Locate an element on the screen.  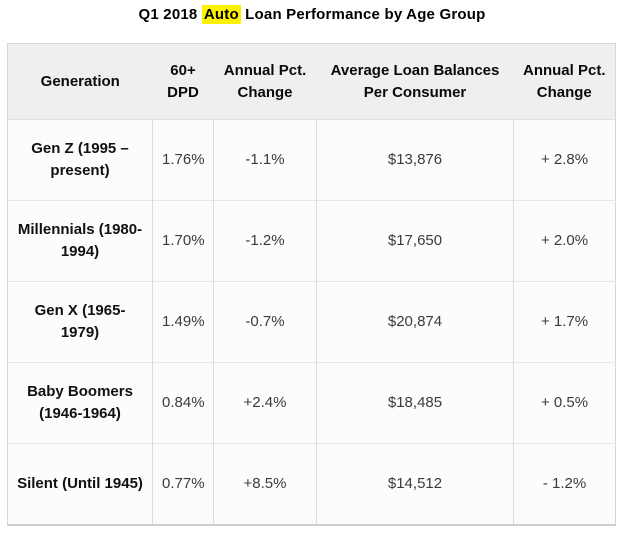
cell-avg-loan-balance: $14,512 is located at coordinates (415, 484).